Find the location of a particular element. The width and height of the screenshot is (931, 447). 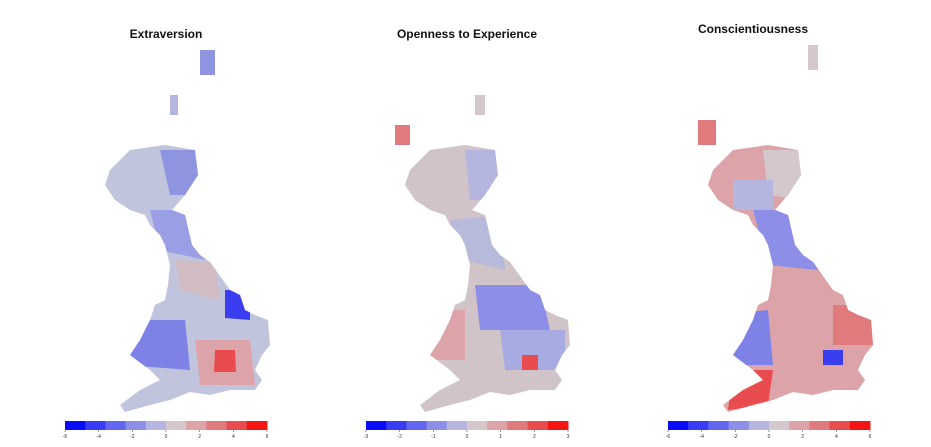

map-title: Extraversion is located at coordinates (166, 34).